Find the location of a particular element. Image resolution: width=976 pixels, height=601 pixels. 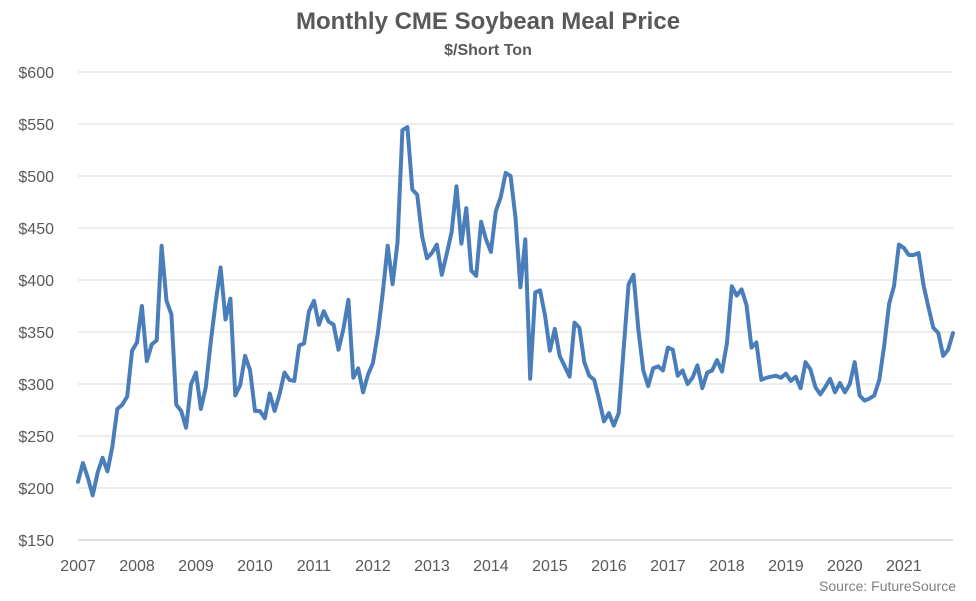

source-note: Source: FutureSource is located at coordinates (887, 586).